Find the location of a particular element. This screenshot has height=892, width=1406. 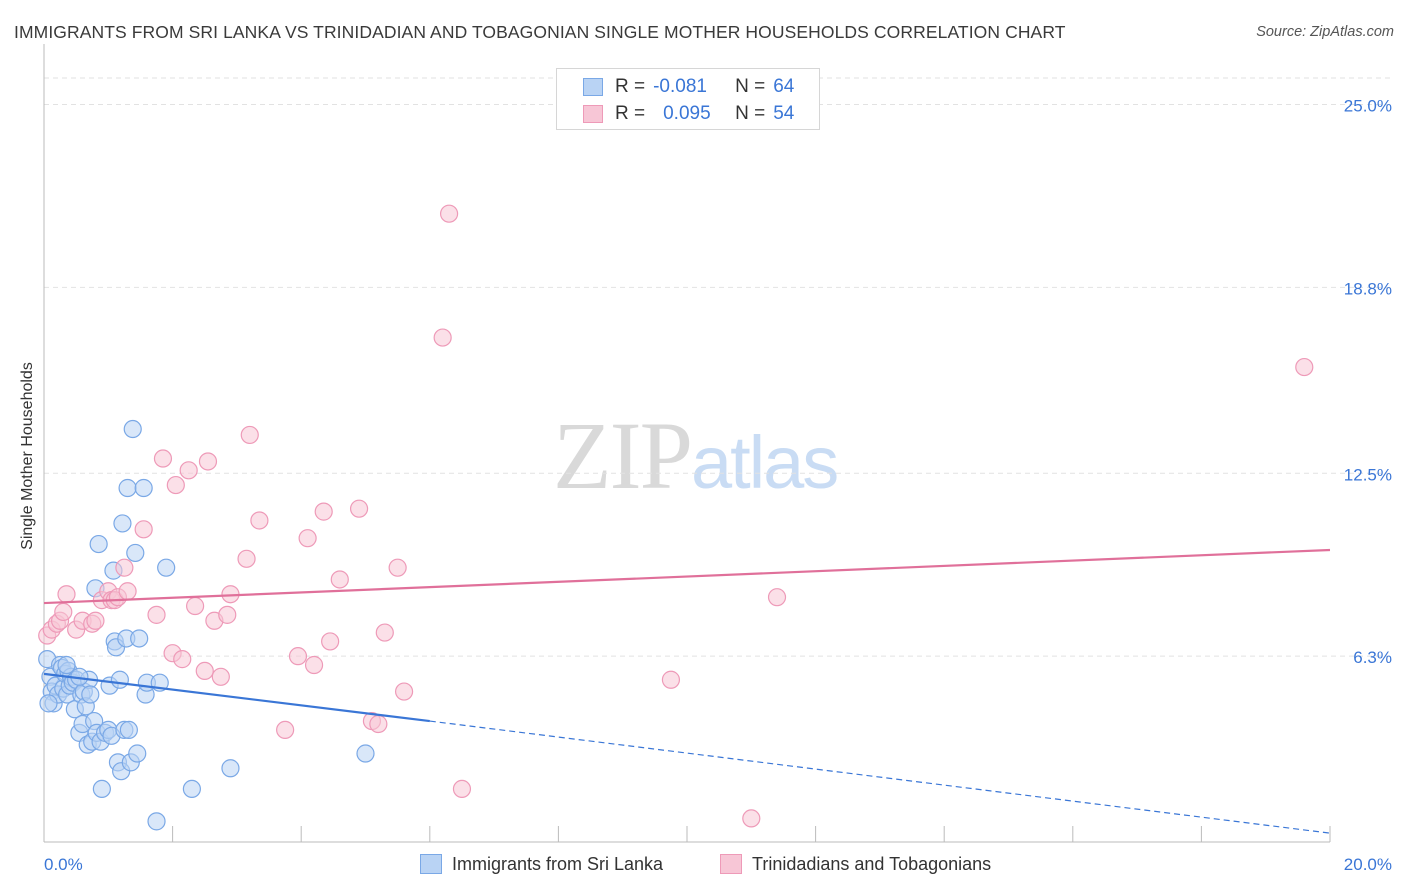

legend-row-sri-lanka: R = -0.081 N = 64 is located at coordinates (688, 87).